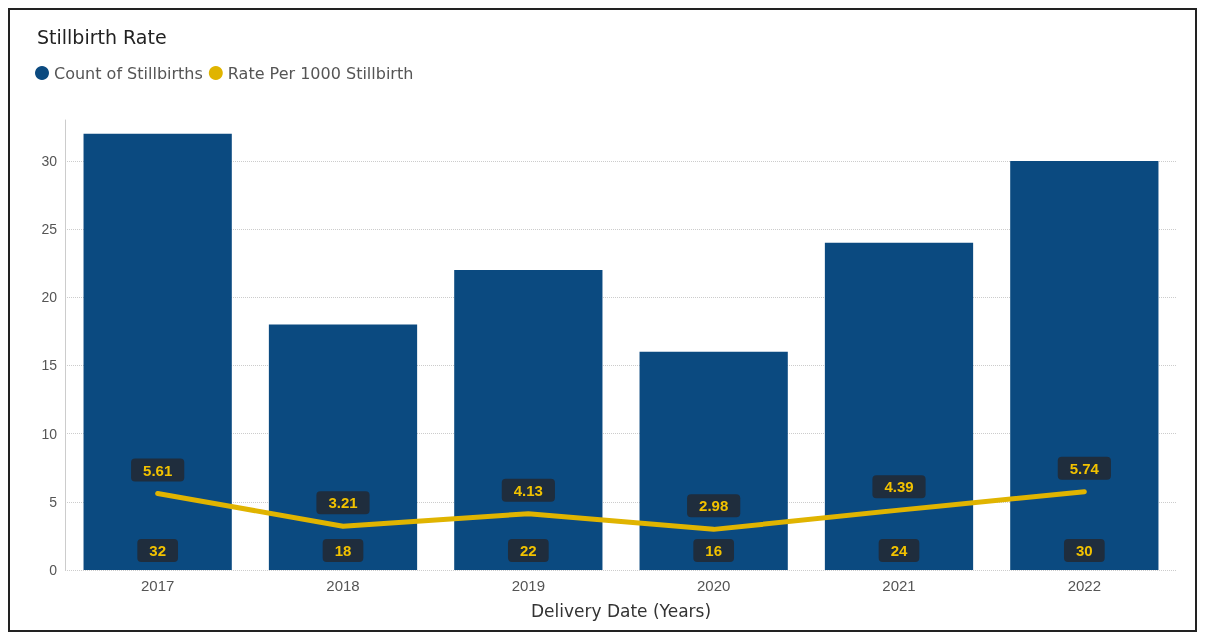  I want to click on x-tick-label: 2022, so click(1084, 585).